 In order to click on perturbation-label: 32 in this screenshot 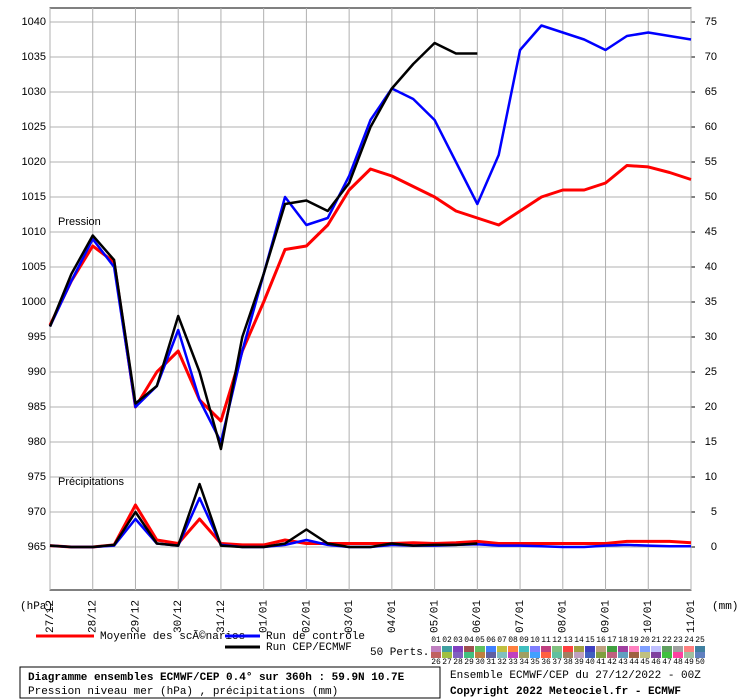, I will do `click(502, 662)`.